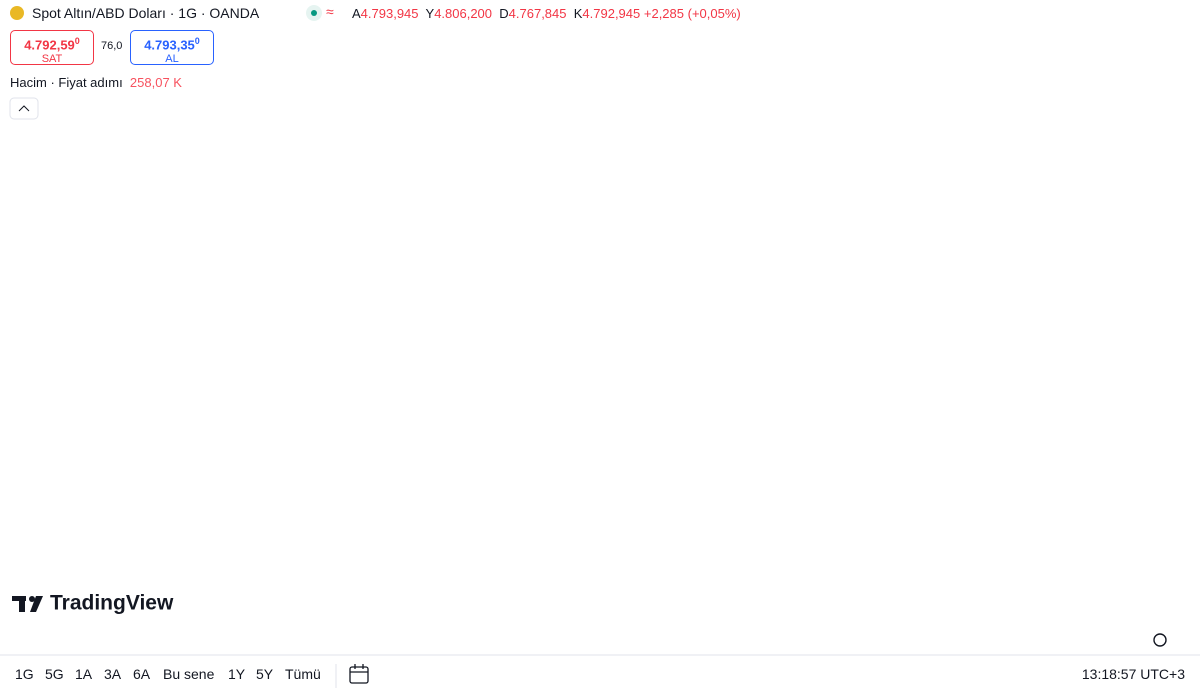 Image resolution: width=1200 pixels, height=696 pixels. What do you see at coordinates (430, 13) in the screenshot?
I see `ohlc-key: Y` at bounding box center [430, 13].